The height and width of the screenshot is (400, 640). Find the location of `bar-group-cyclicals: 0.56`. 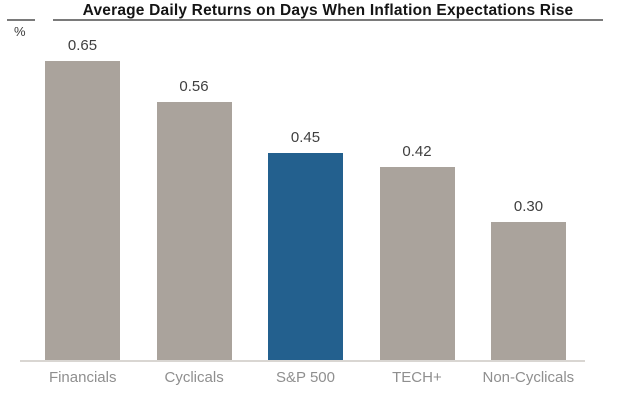

bar-group-cyclicals: 0.56 is located at coordinates (194, 219).